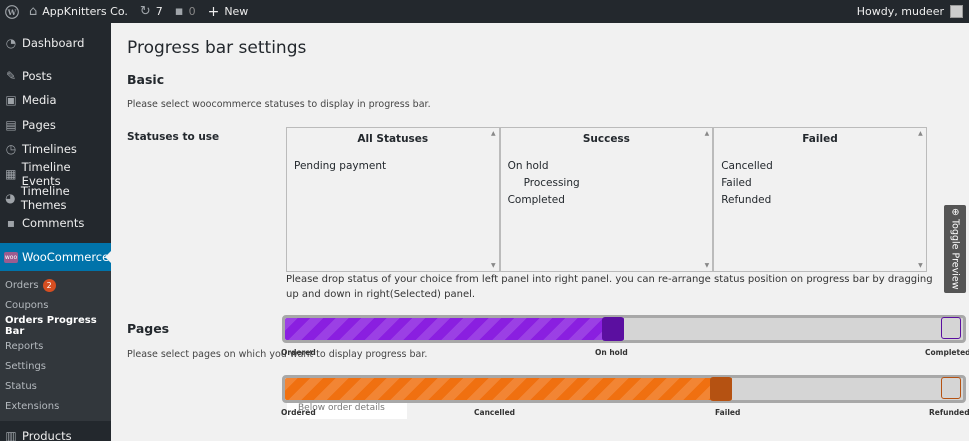 This screenshot has width=969, height=441. I want to click on submenu-item-extensions: Extensions, so click(55, 407).